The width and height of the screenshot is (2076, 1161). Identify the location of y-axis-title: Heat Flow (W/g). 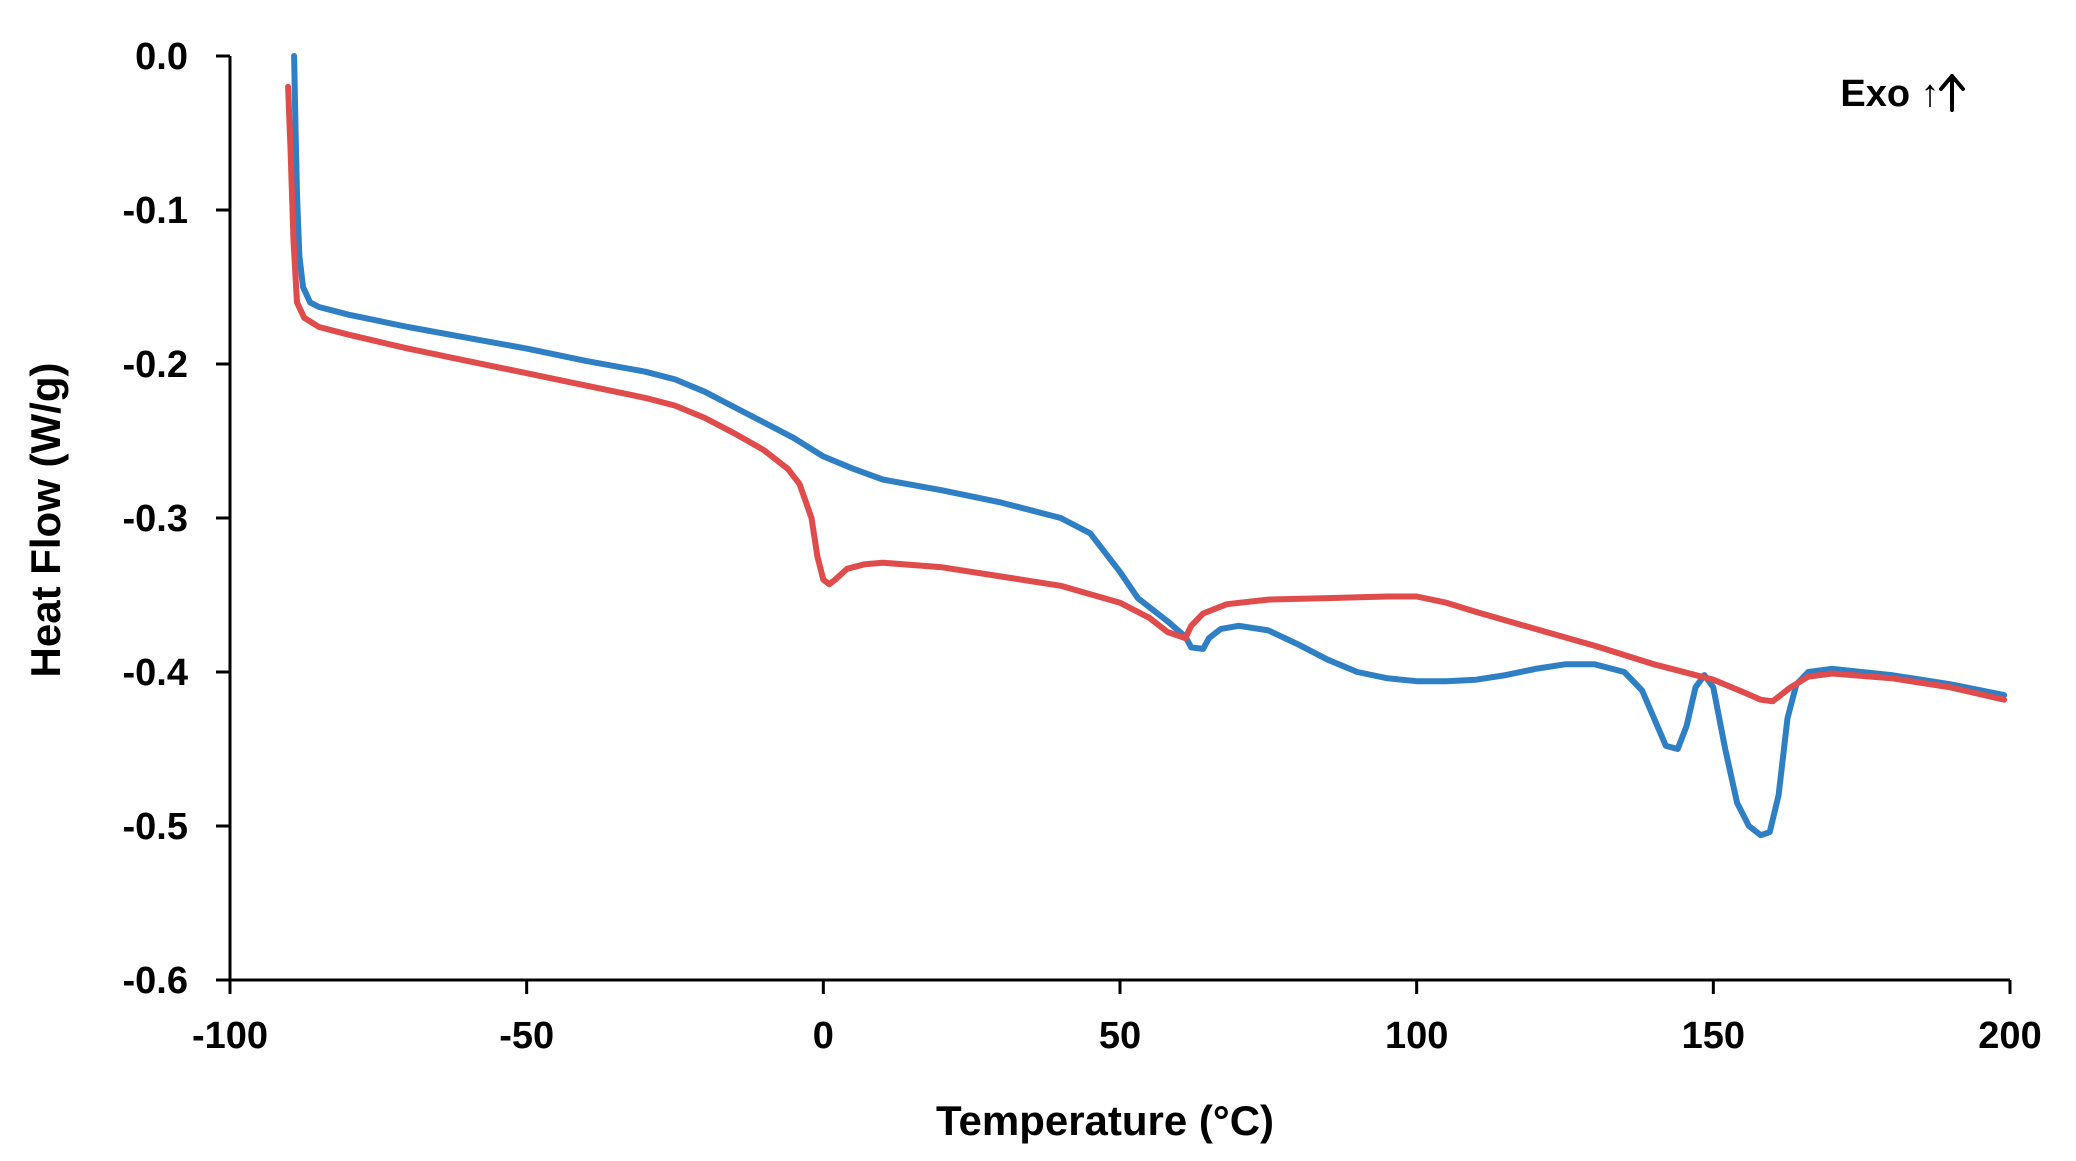
(45, 520).